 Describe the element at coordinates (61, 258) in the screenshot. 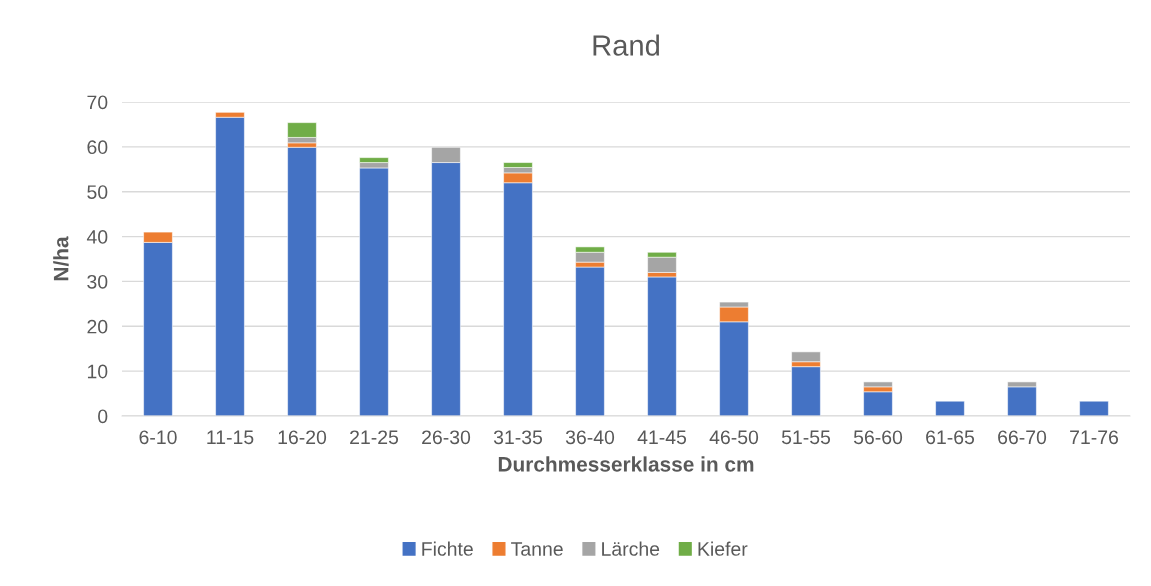

I see `y-axis-title: N/ha` at that location.